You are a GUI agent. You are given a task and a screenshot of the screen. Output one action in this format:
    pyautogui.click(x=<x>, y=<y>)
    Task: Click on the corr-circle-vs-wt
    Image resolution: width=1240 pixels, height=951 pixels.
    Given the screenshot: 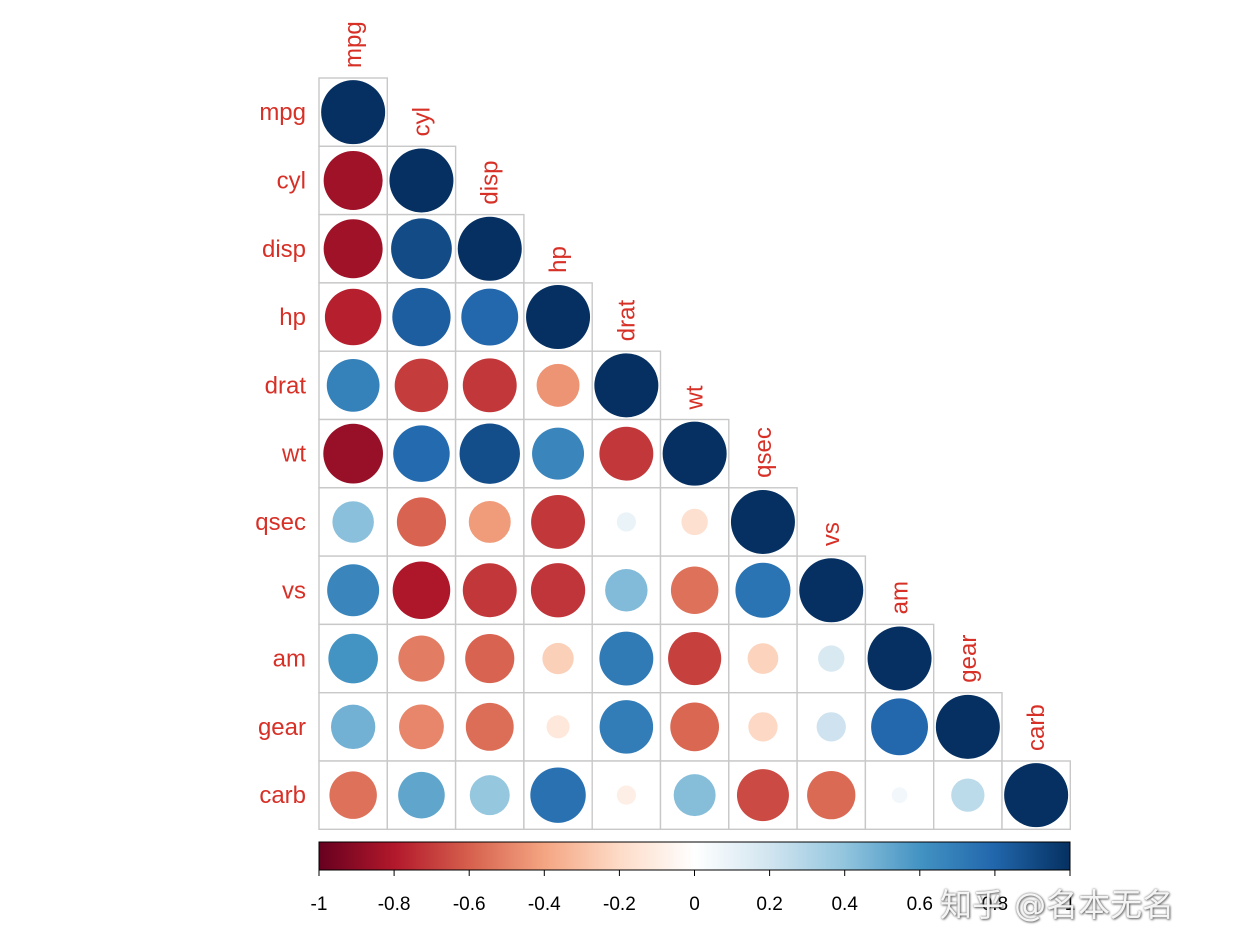 What is the action you would take?
    pyautogui.click(x=694, y=590)
    